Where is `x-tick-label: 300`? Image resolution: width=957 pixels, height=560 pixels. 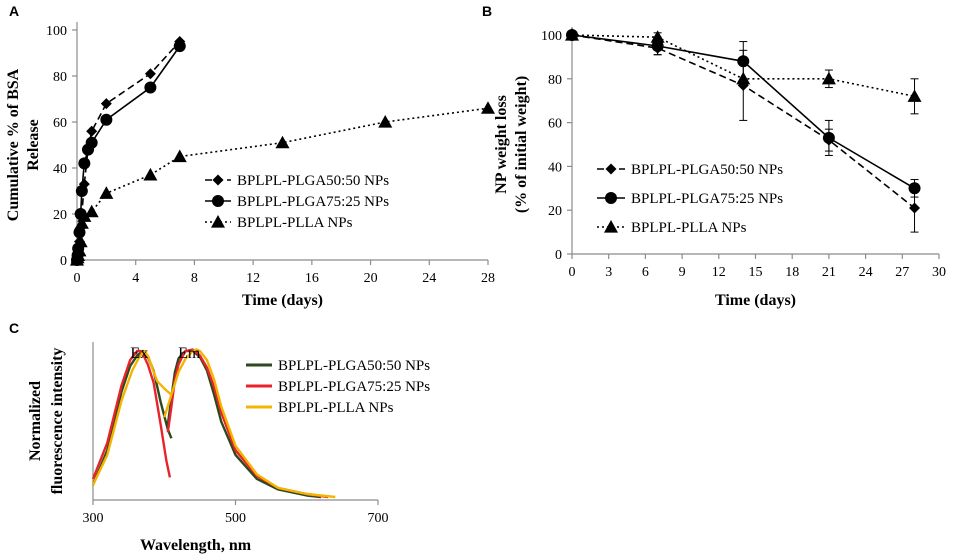 x-tick-label: 300 is located at coordinates (93, 518).